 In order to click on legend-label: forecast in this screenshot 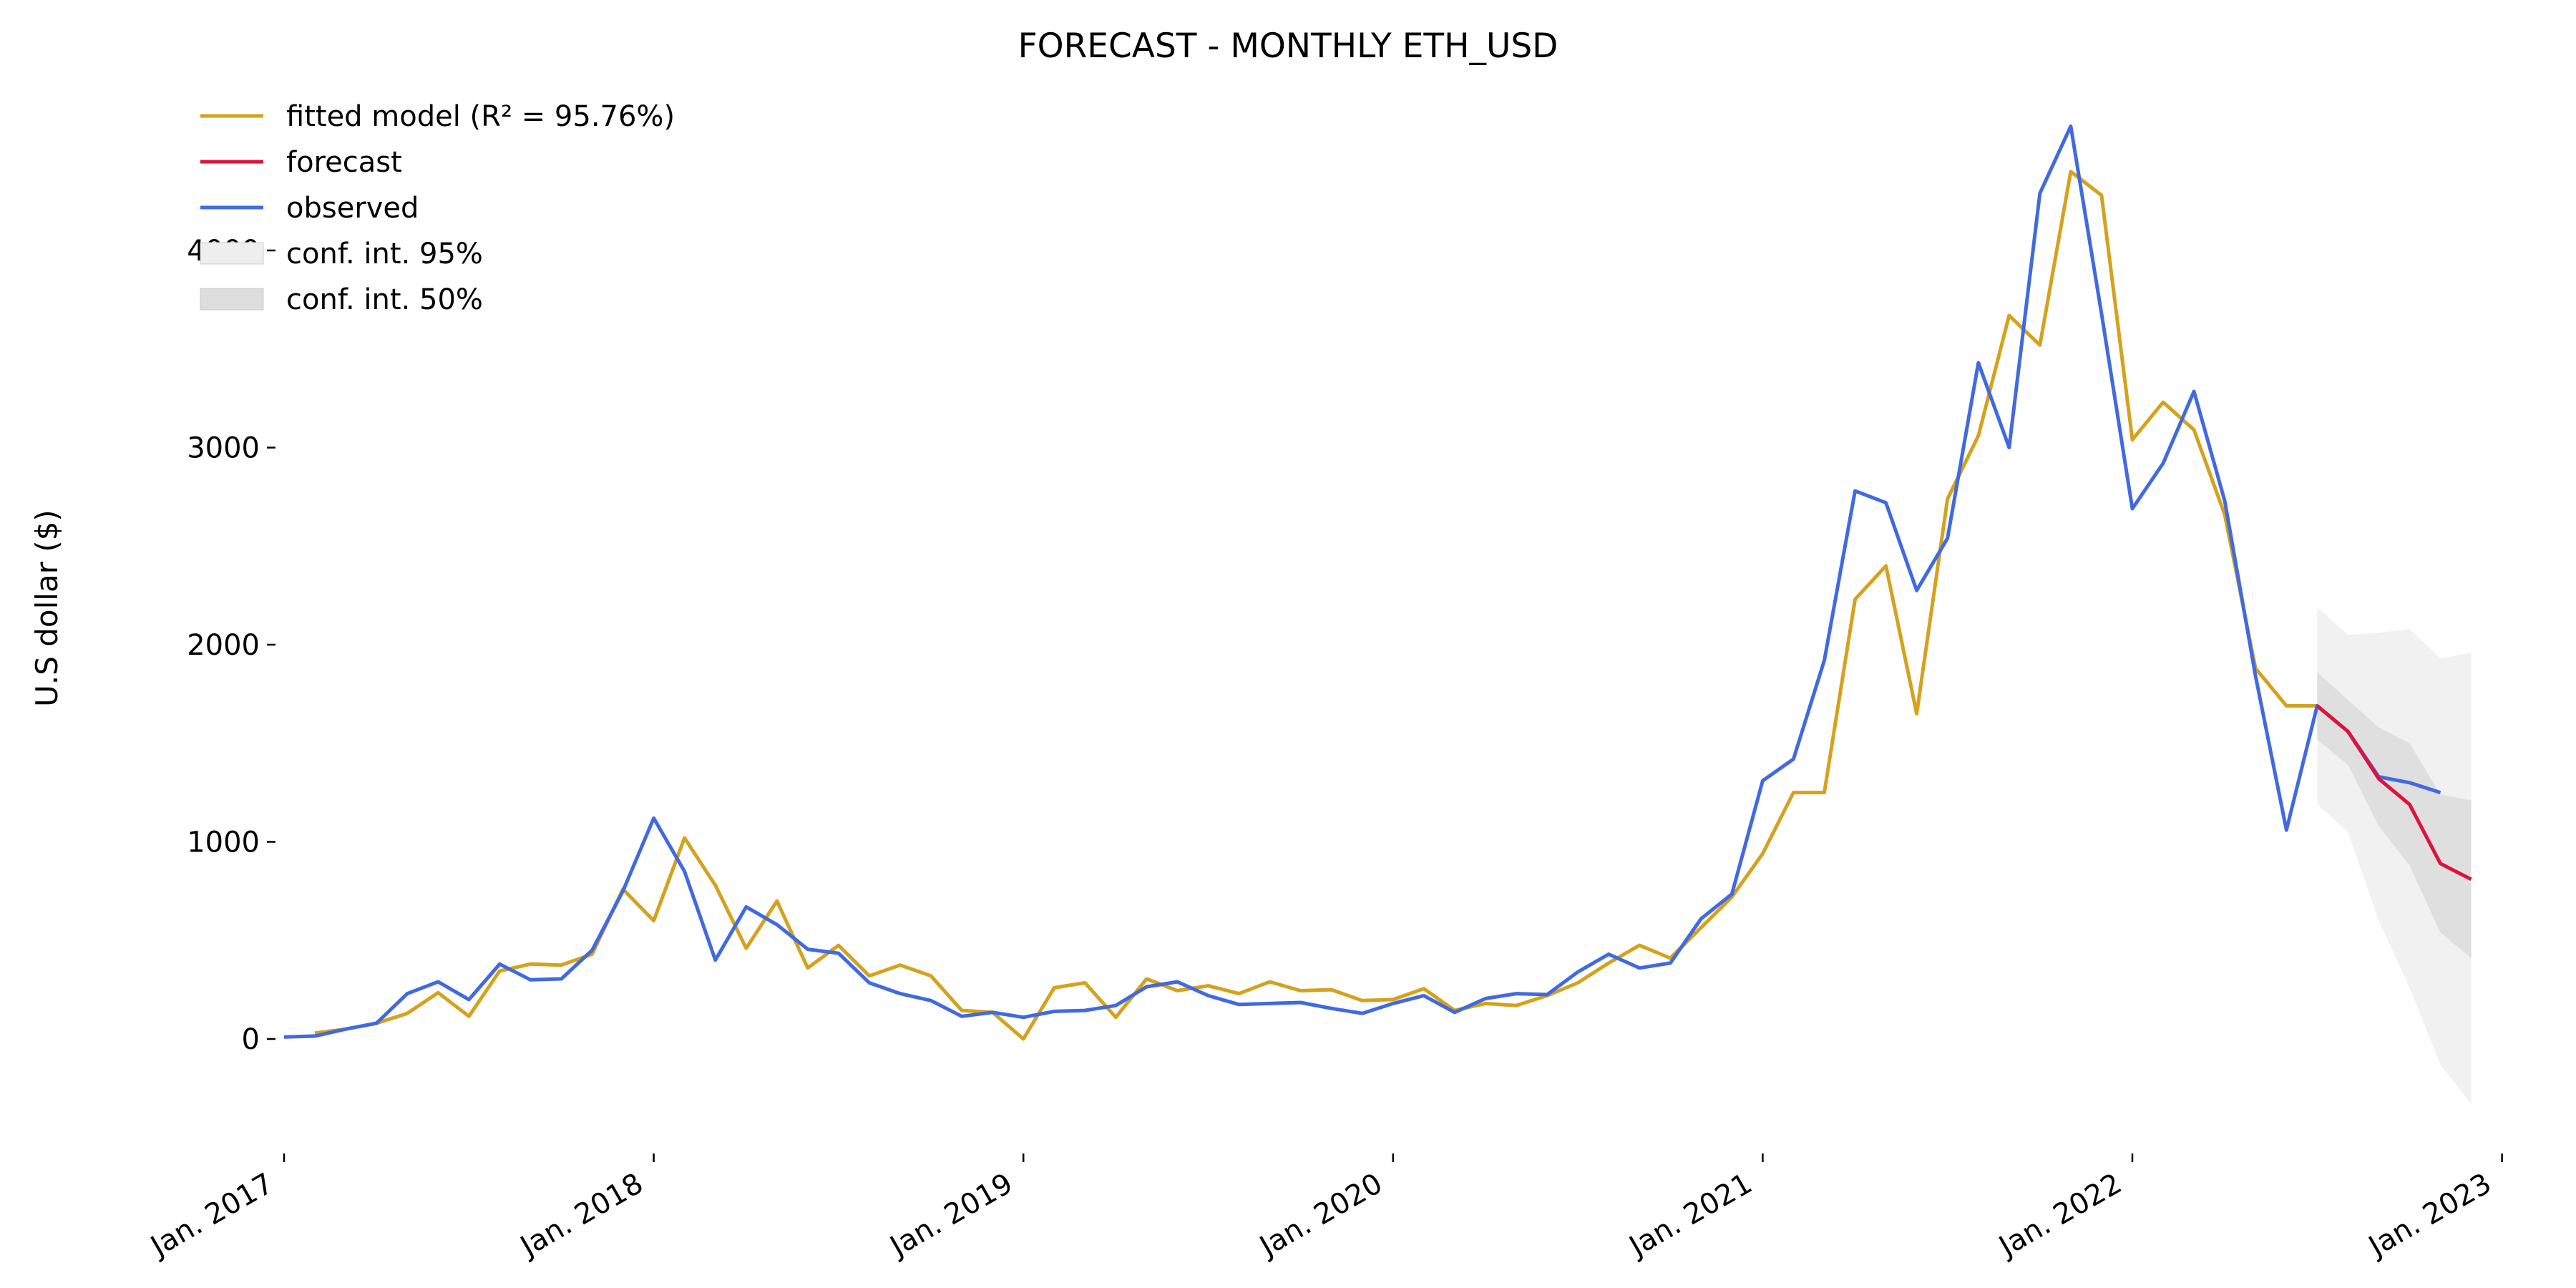, I will do `click(344, 162)`.